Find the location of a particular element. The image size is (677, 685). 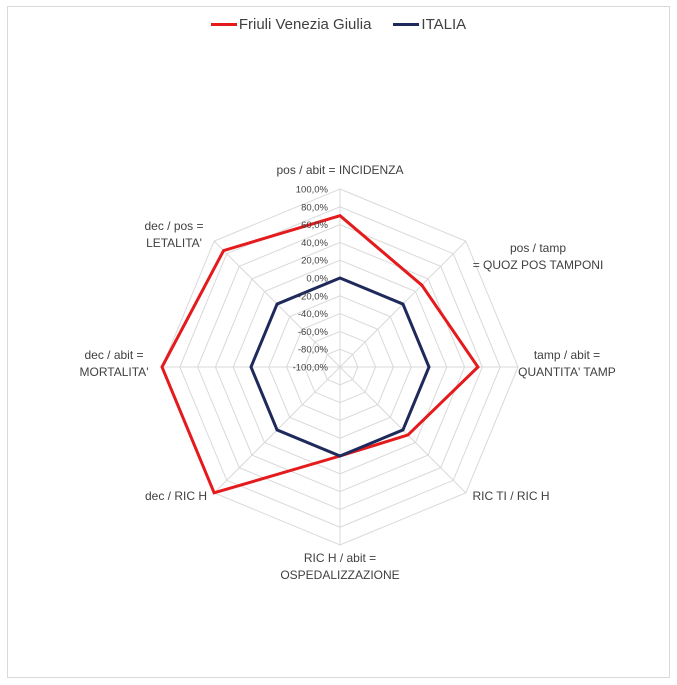

legend: Friuli Venezia Giulia ITALIA is located at coordinates (338, 24).